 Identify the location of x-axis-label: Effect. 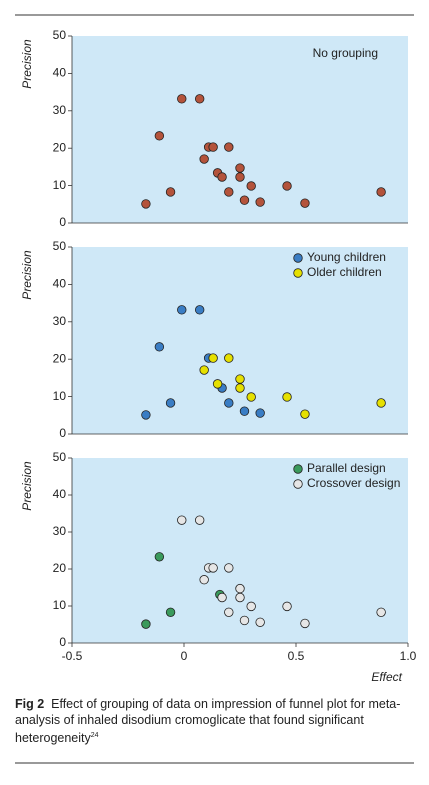
(386, 677).